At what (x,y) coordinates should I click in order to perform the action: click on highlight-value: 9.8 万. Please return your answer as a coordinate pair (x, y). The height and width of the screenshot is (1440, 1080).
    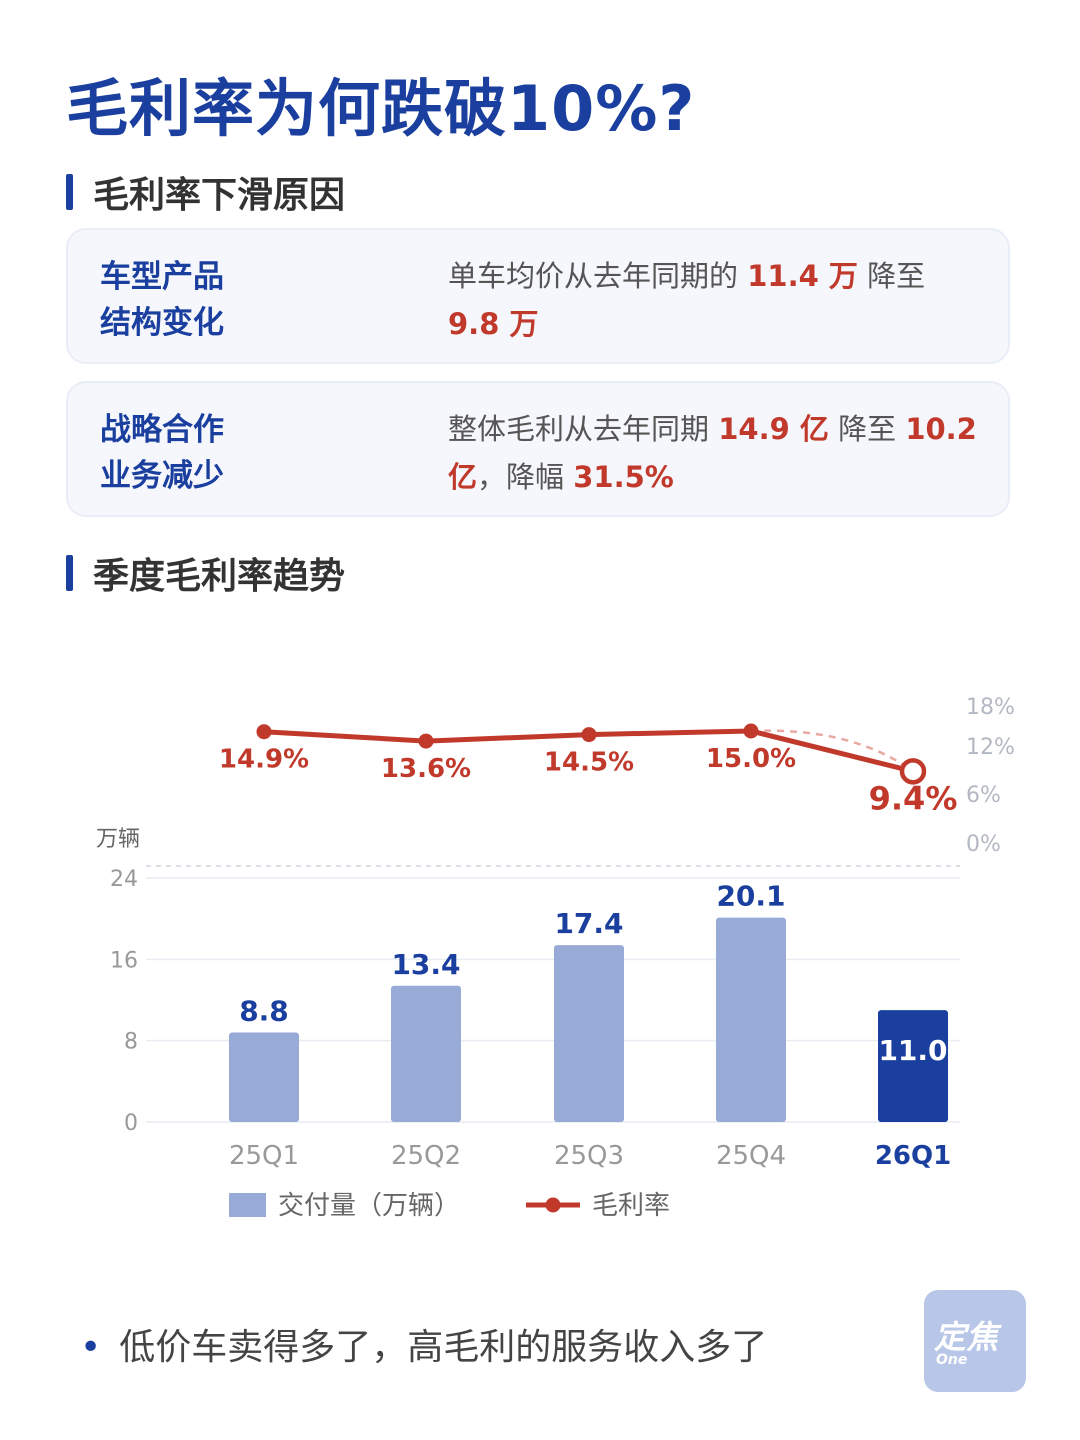
    Looking at the image, I should click on (493, 324).